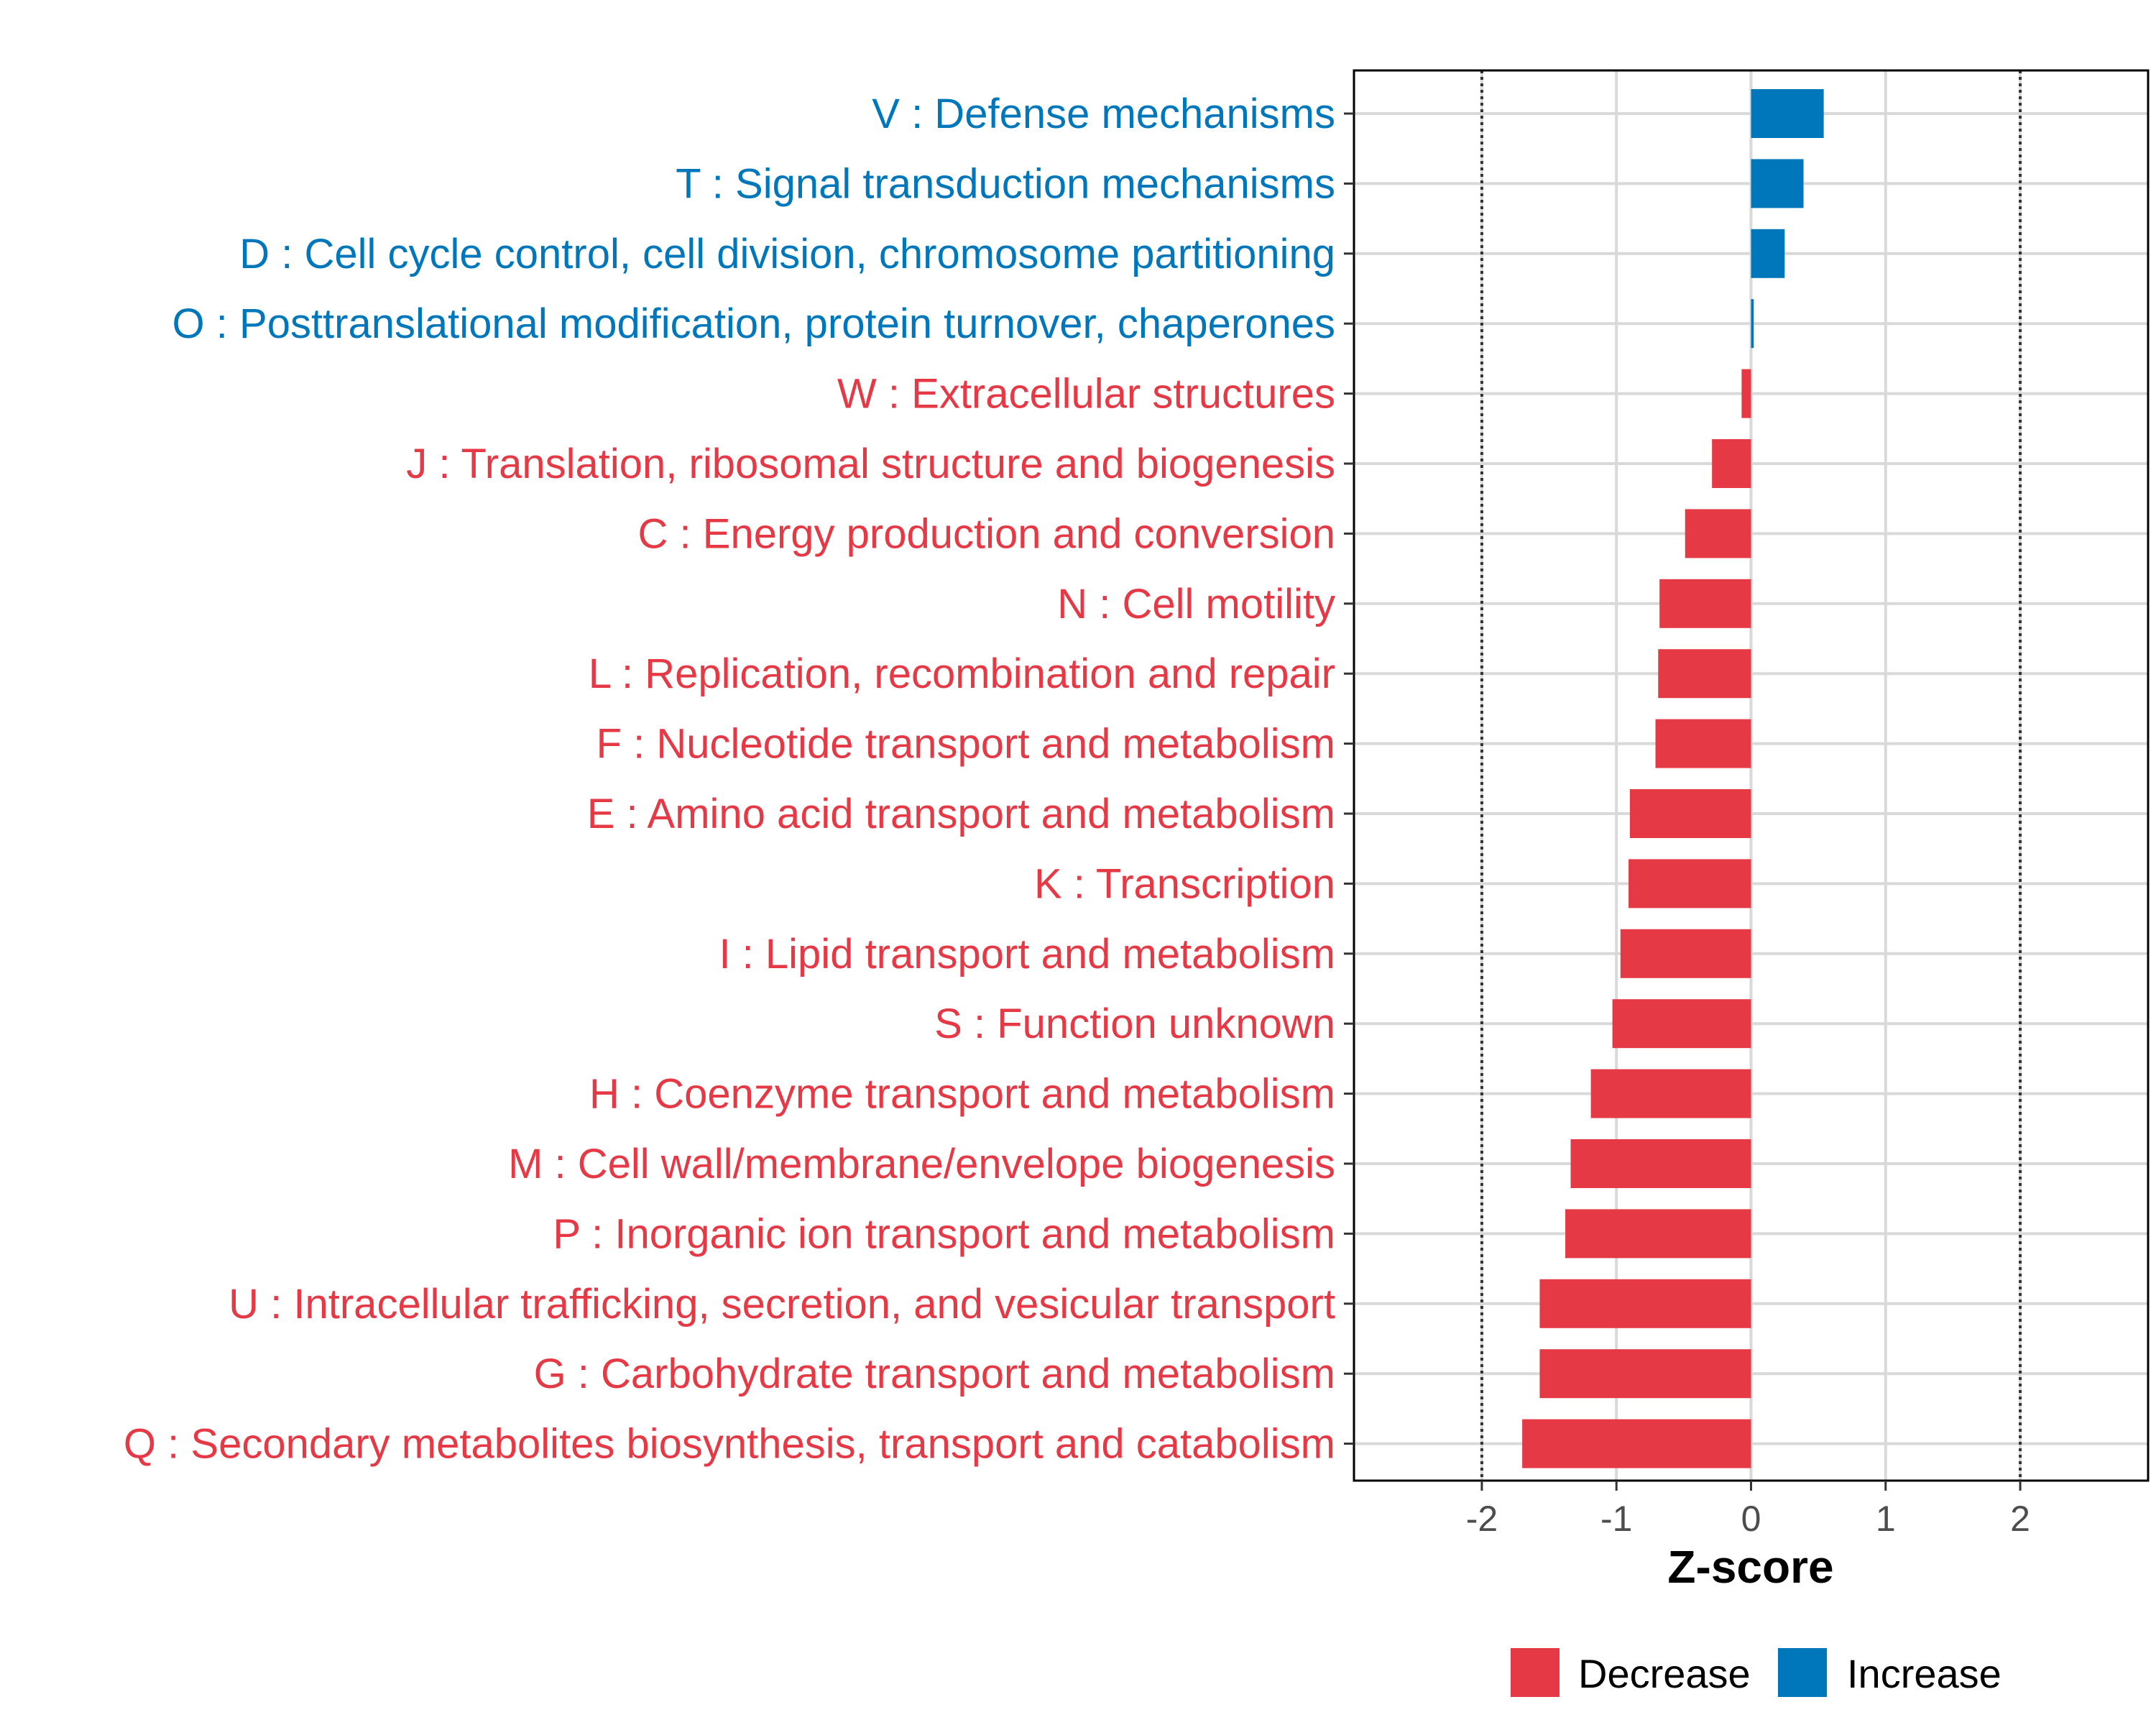 This screenshot has height=1725, width=2156. Describe the element at coordinates (1196, 604) in the screenshot. I see `category-label: N : Cell motility` at that location.